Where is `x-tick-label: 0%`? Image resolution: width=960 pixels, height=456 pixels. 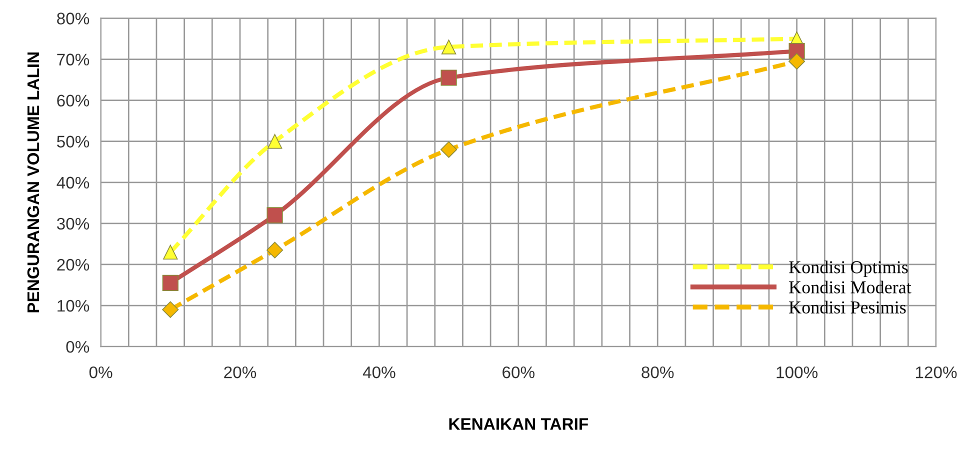
x-tick-label: 0% is located at coordinates (100, 372).